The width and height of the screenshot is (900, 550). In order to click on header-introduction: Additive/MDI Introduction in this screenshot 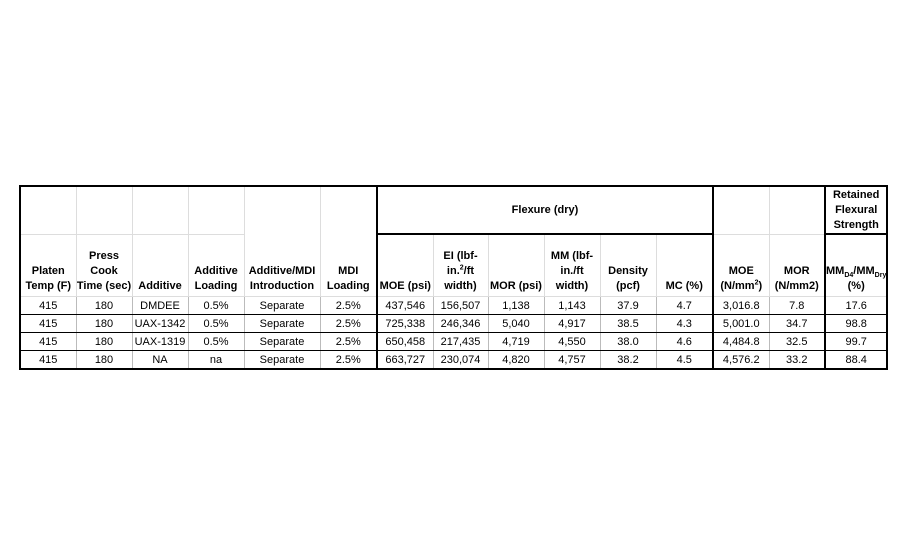, I will do `click(282, 241)`.